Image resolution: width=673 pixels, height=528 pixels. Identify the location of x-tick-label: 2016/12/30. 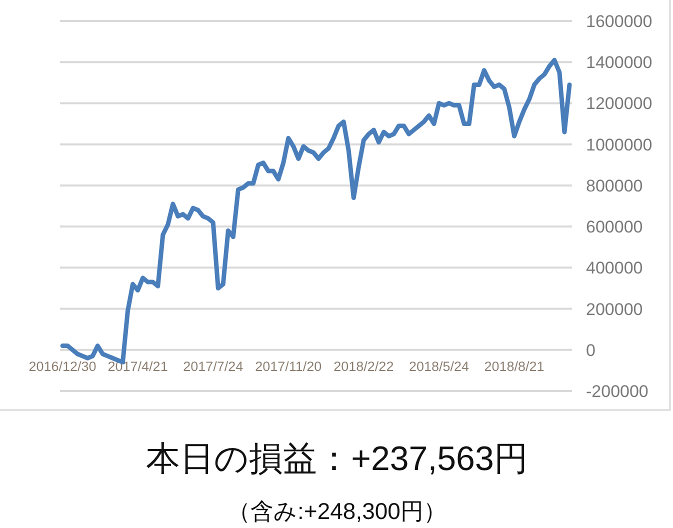
(62, 366).